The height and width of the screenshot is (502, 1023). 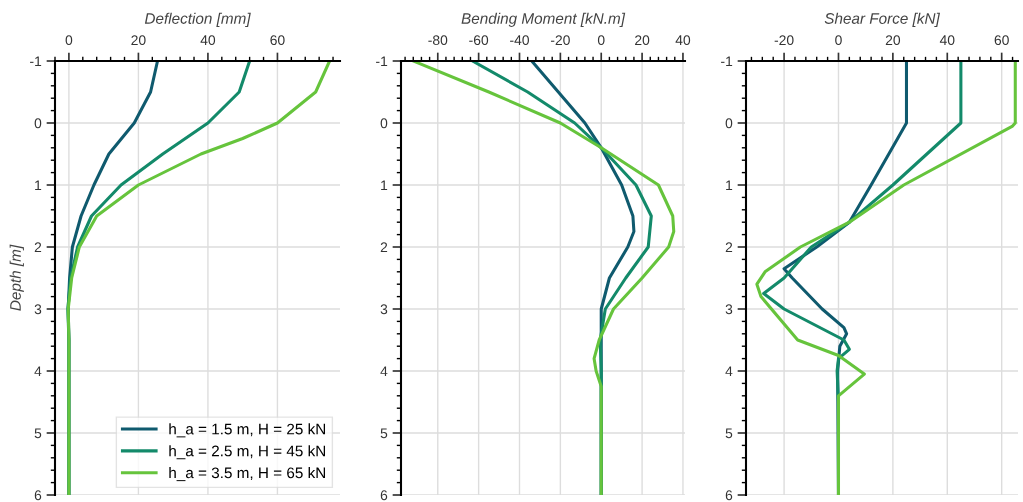 What do you see at coordinates (882, 19) in the screenshot?
I see `x-axis-title: Shear Force [kN]` at bounding box center [882, 19].